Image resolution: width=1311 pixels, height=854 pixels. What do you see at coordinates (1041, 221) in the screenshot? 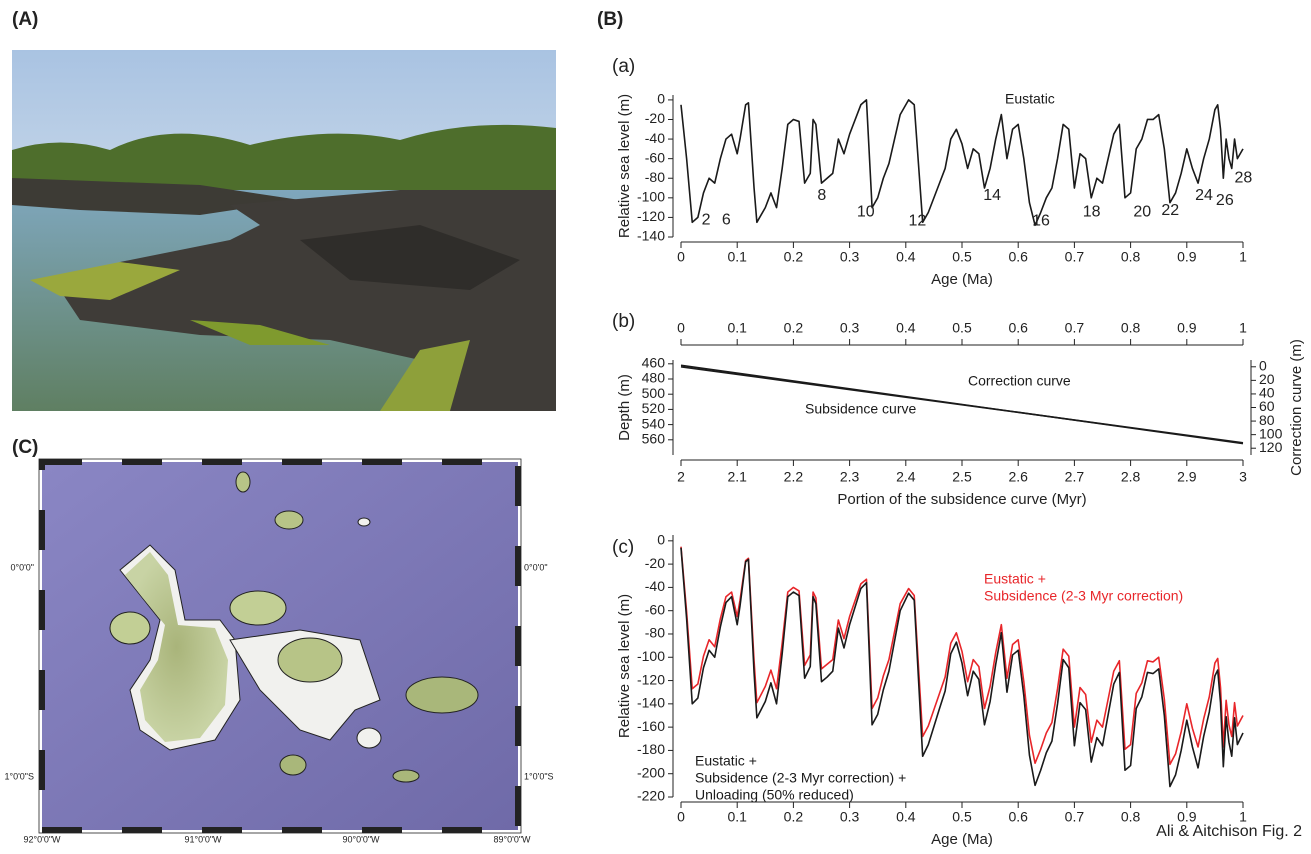
I see `stage-label: 16` at bounding box center [1041, 221].